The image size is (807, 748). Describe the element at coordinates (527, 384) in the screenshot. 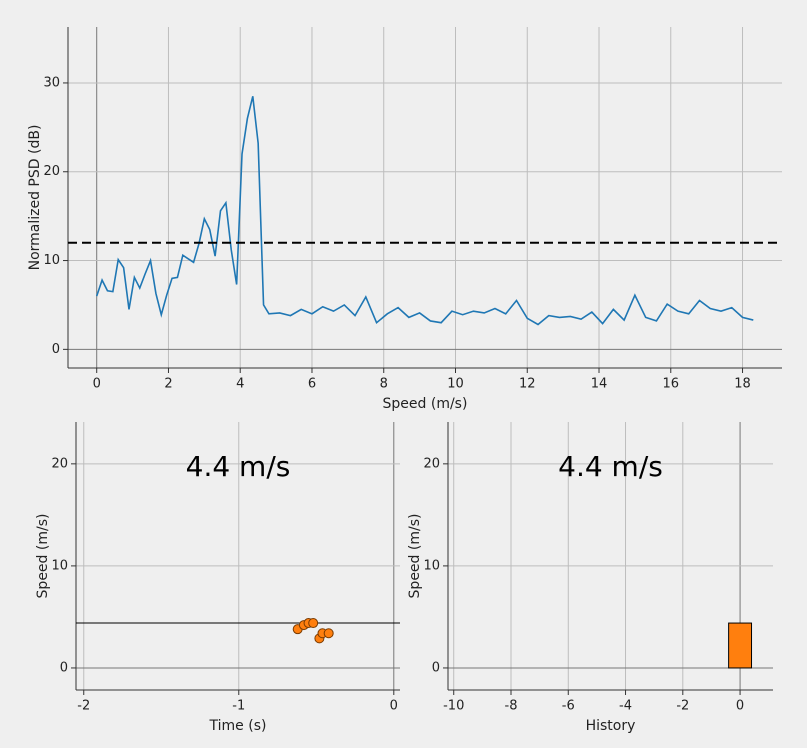

I see `x-tick-label: 12` at that location.